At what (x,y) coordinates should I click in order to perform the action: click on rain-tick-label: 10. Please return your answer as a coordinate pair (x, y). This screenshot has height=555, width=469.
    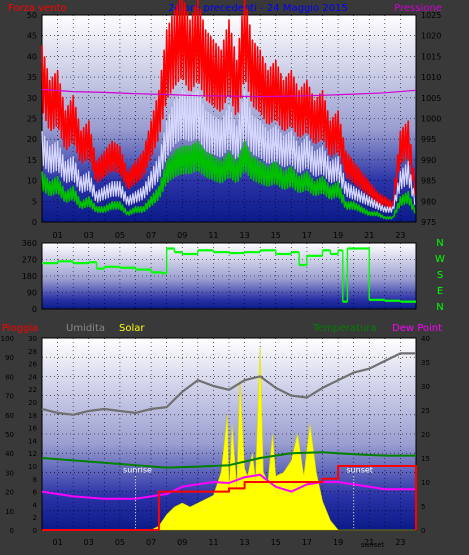
    Looking at the image, I should click on (32, 467).